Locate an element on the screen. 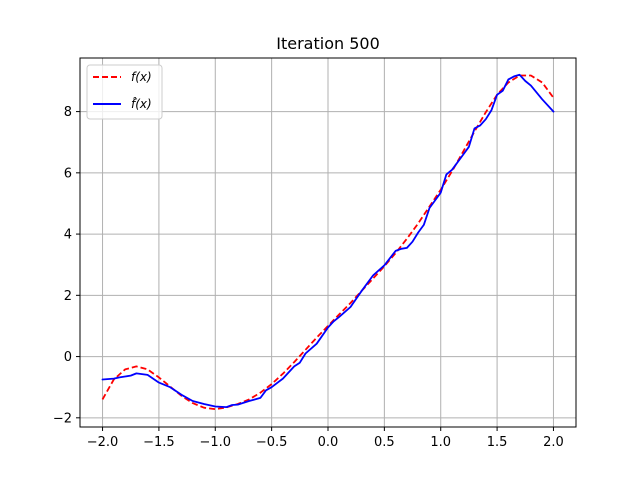  legend-label-f: f(x) is located at coordinates (141, 77).